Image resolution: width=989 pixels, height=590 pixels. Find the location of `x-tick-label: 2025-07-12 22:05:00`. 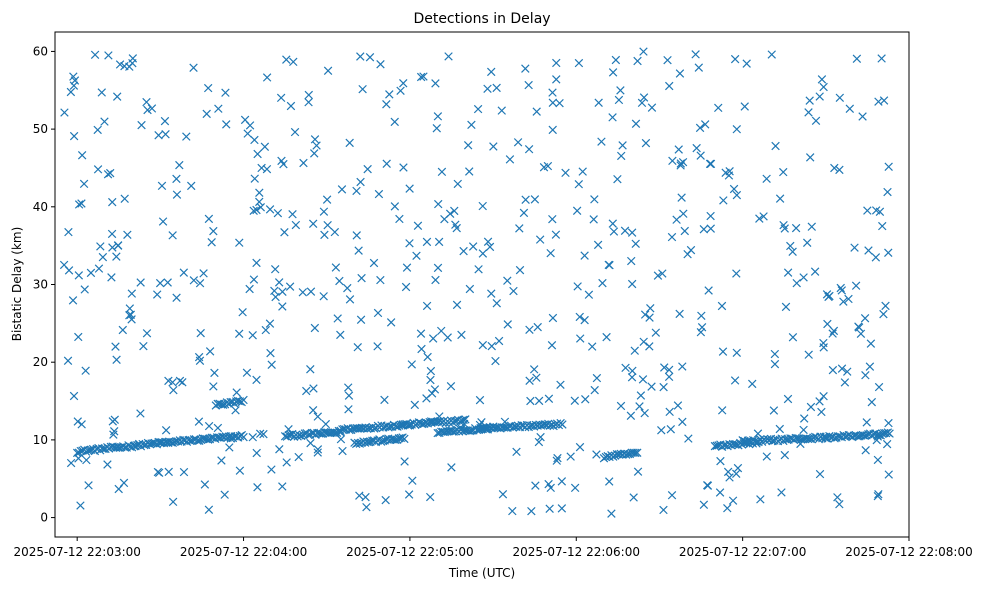

x-tick-label: 2025-07-12 22:05:00 is located at coordinates (409, 552).